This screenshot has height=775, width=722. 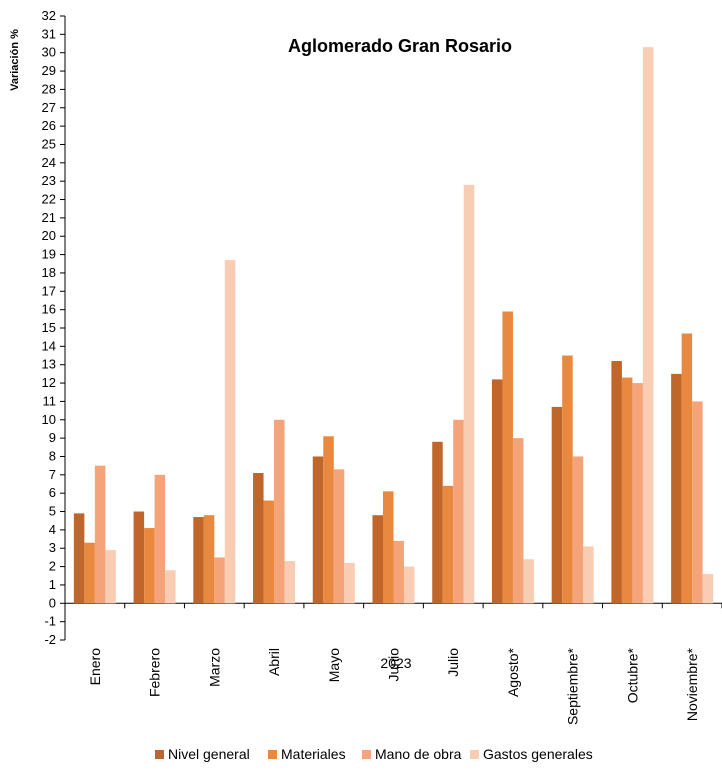 I want to click on x-tick-label: Septiembre*, so click(x=573, y=686).